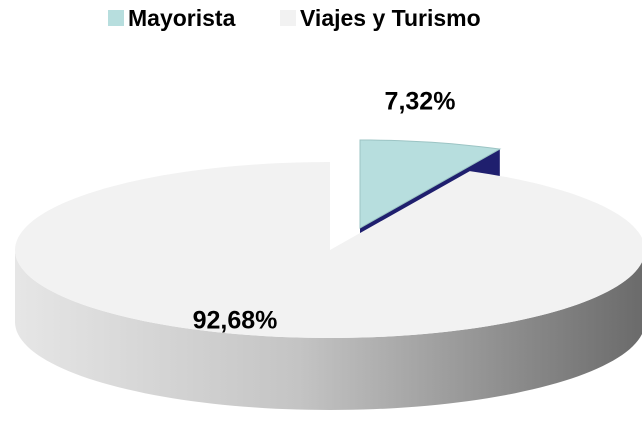 The width and height of the screenshot is (642, 438). I want to click on legend-label: Mayorista, so click(182, 18).